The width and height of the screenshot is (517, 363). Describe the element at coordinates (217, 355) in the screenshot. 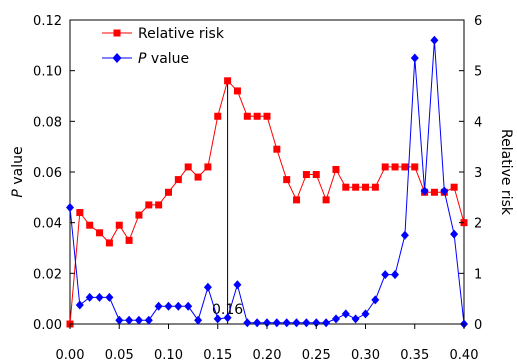

I see `x-tick-label: 0.15` at that location.